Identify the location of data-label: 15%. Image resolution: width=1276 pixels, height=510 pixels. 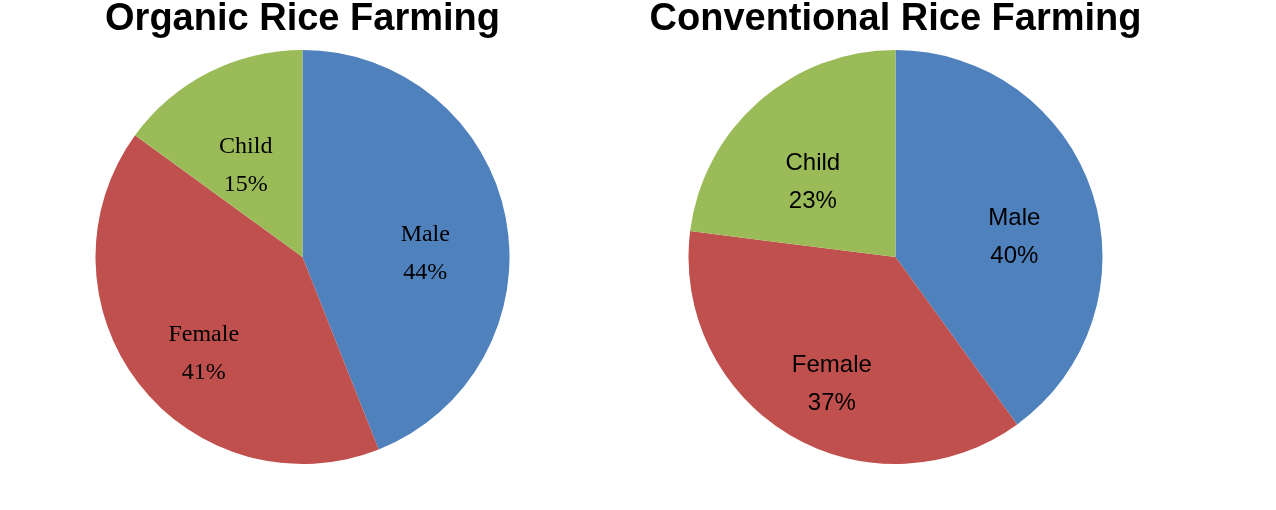
(245, 182).